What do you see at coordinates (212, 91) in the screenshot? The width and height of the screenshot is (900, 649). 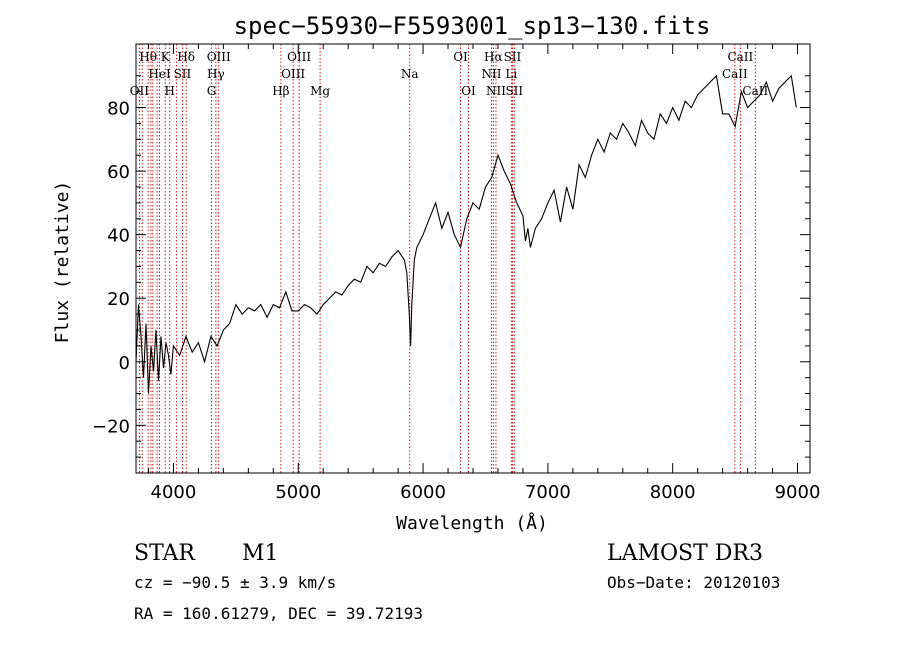 I see `spectral-line-label: G` at bounding box center [212, 91].